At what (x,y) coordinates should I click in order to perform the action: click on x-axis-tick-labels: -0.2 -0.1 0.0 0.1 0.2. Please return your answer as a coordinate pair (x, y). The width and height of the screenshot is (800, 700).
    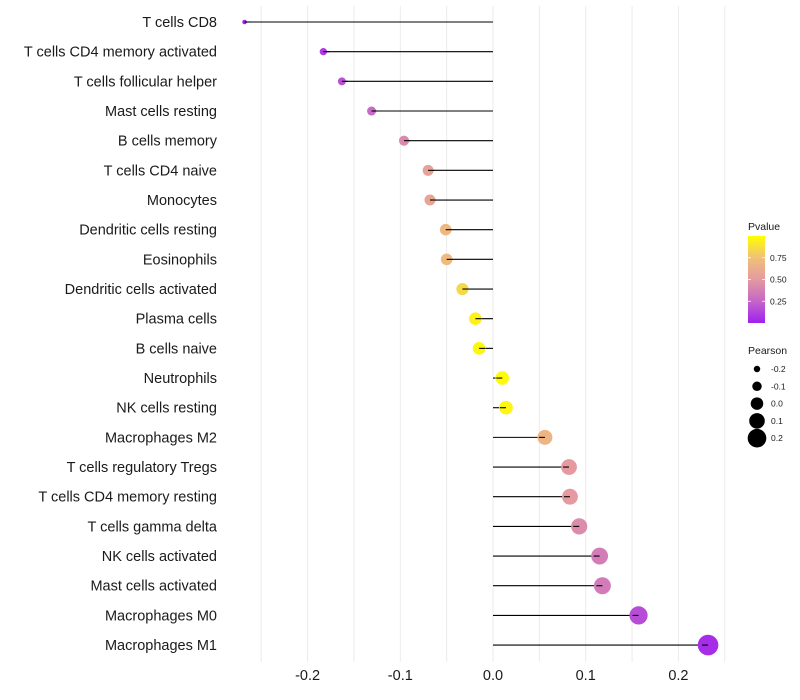
    Looking at the image, I should click on (491, 676).